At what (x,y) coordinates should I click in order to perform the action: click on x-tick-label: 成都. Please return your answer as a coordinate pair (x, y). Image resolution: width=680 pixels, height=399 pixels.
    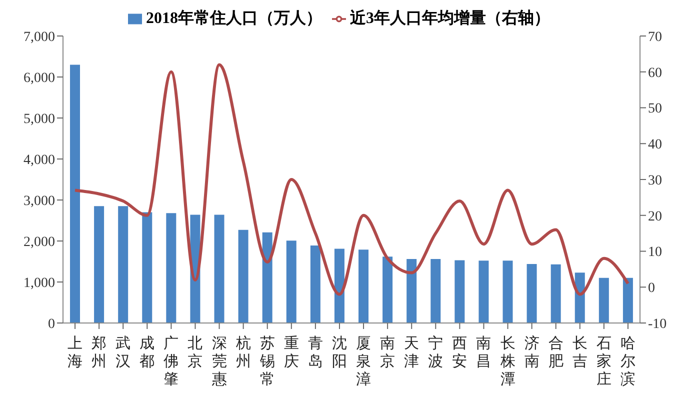
    Looking at the image, I should click on (147, 352).